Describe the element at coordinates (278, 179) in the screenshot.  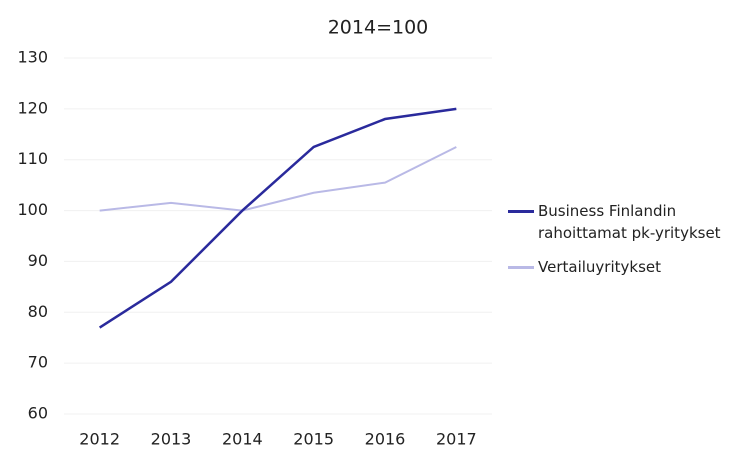
I see `series-line` at that location.